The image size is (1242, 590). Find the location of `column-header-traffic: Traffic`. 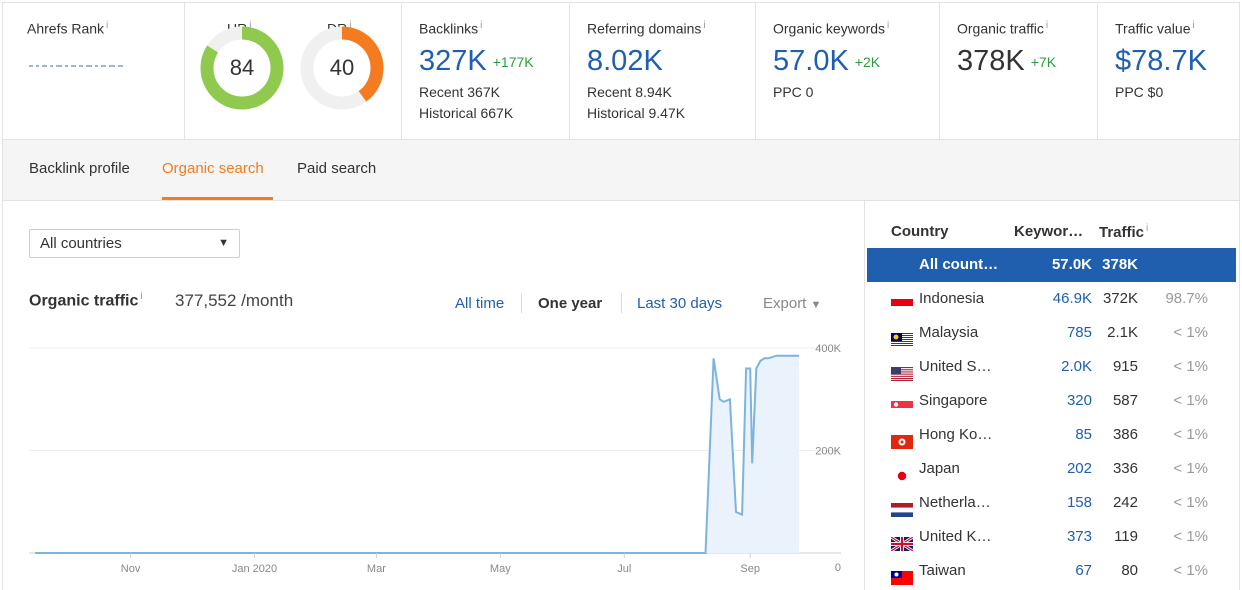

column-header-traffic: Traffic is located at coordinates (1122, 232).